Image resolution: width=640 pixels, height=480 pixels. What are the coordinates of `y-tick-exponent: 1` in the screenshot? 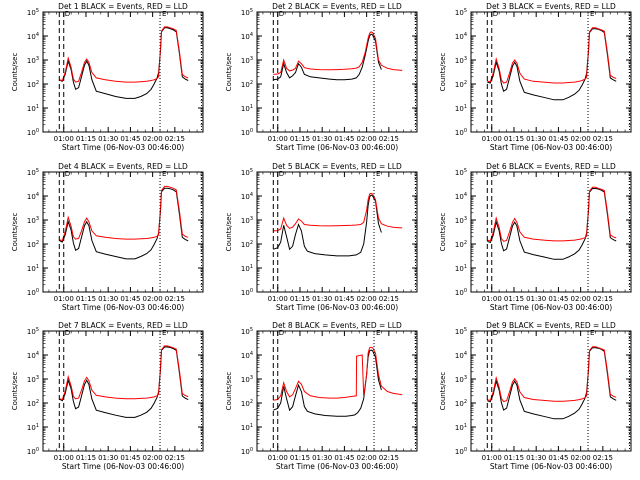 It's located at (251, 267).